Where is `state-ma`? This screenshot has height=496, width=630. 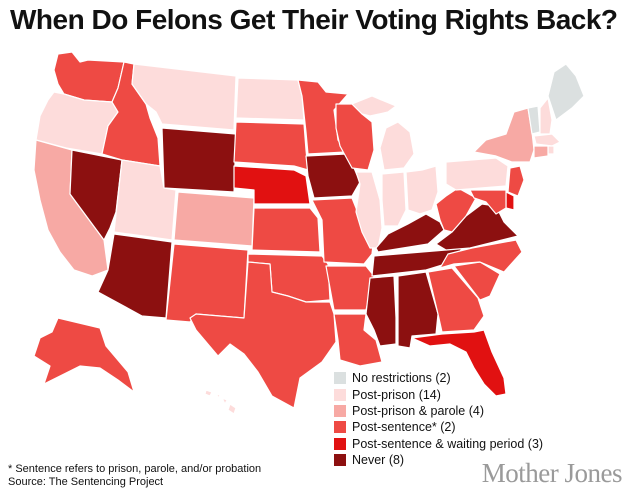 state-ma is located at coordinates (547, 140).